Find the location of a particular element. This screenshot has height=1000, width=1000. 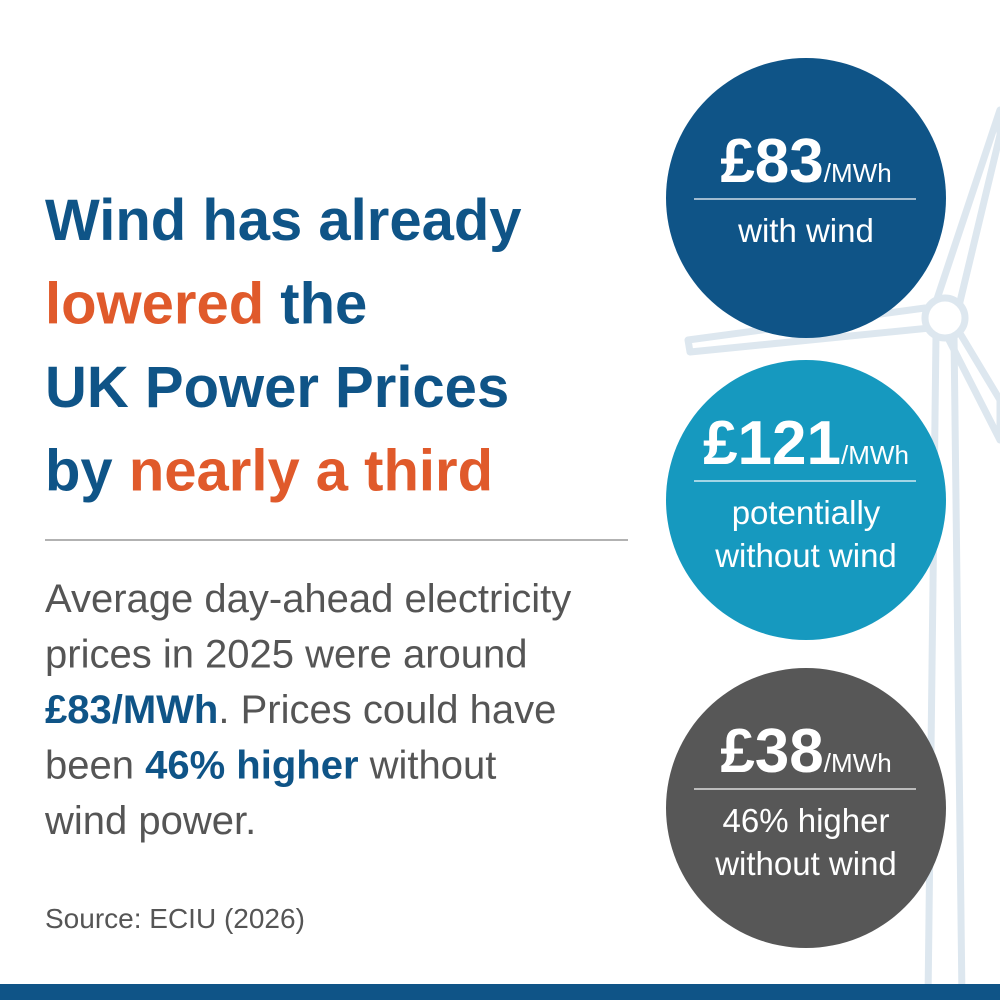

body-text: prices in 2025 were around is located at coordinates (286, 655).